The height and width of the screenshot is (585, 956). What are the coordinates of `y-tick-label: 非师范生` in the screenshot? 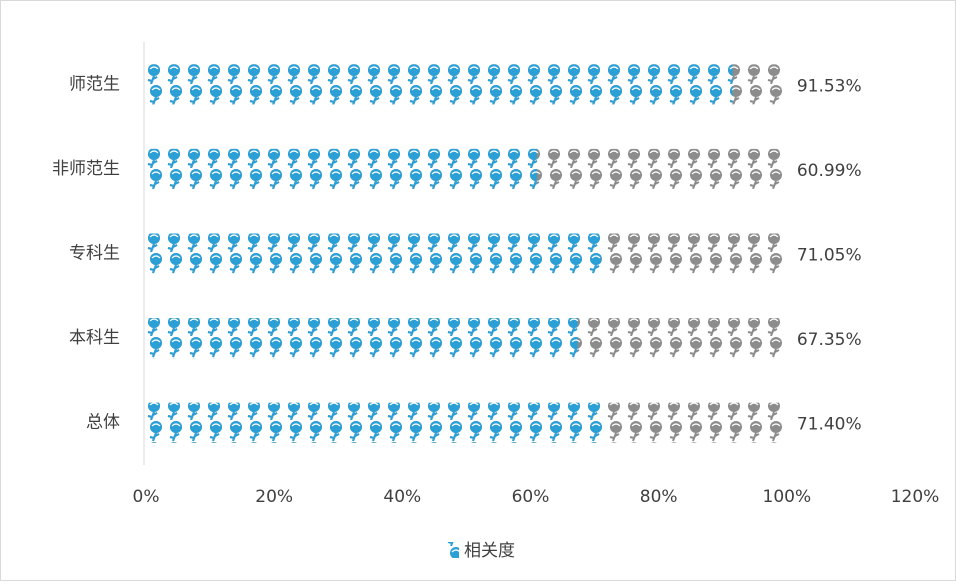 It's located at (86, 169).